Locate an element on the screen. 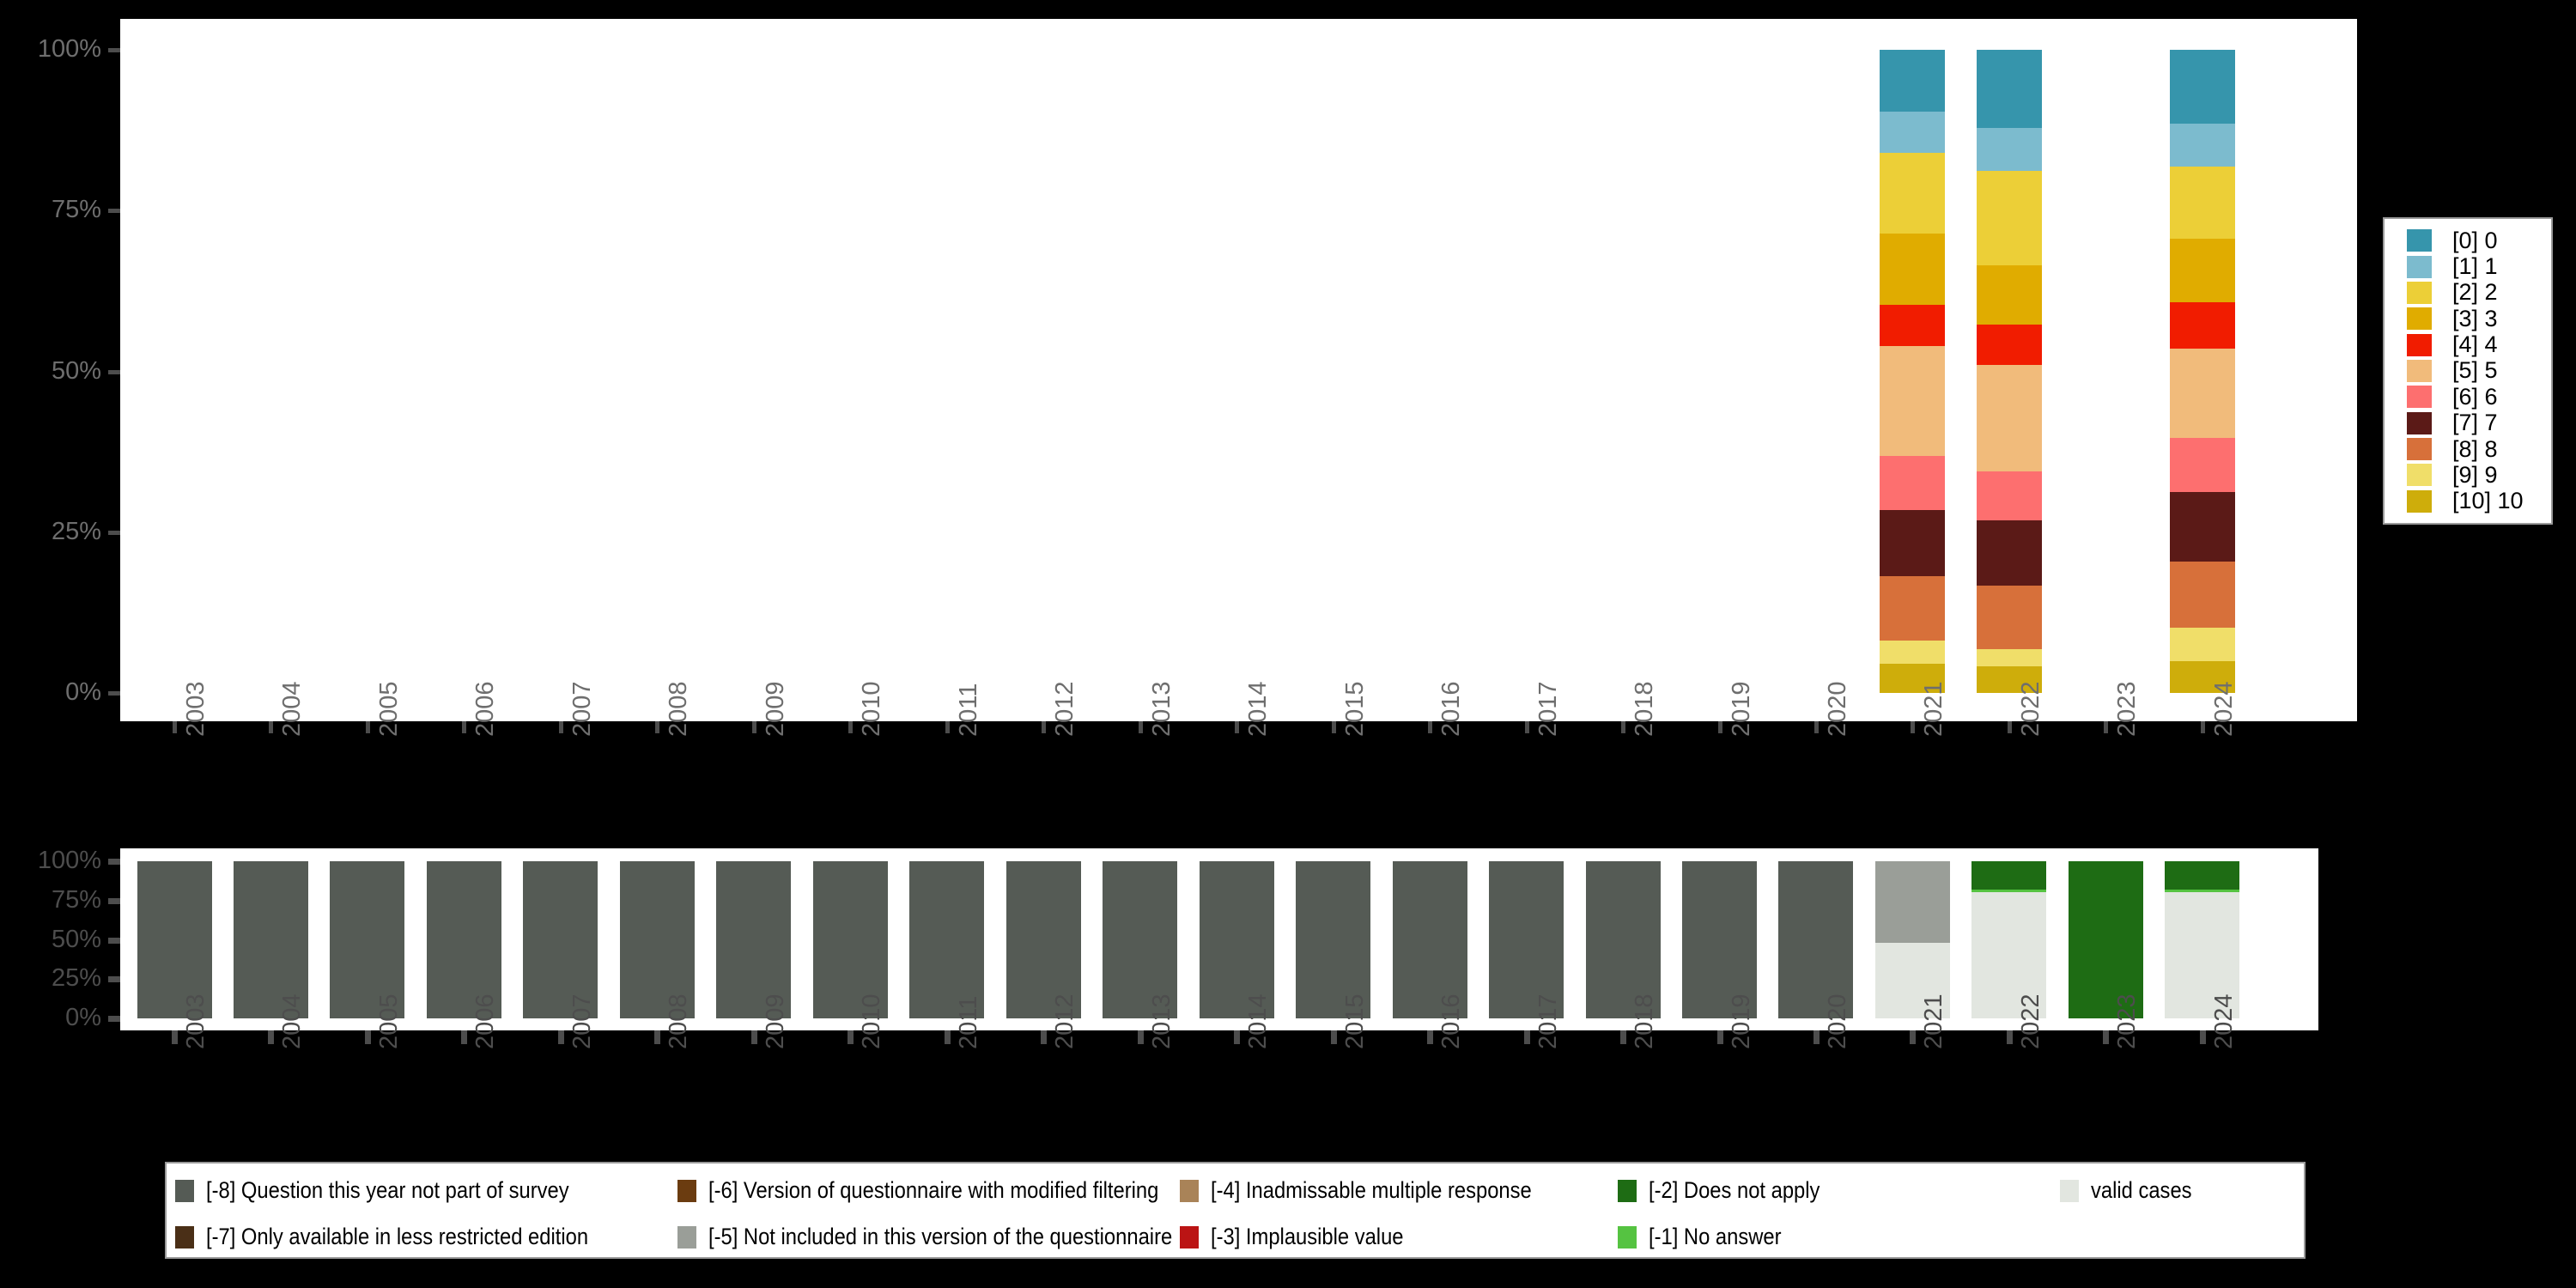 This screenshot has width=2576, height=1288. bottom-y-axis-label-50: 50% is located at coordinates (76, 939).